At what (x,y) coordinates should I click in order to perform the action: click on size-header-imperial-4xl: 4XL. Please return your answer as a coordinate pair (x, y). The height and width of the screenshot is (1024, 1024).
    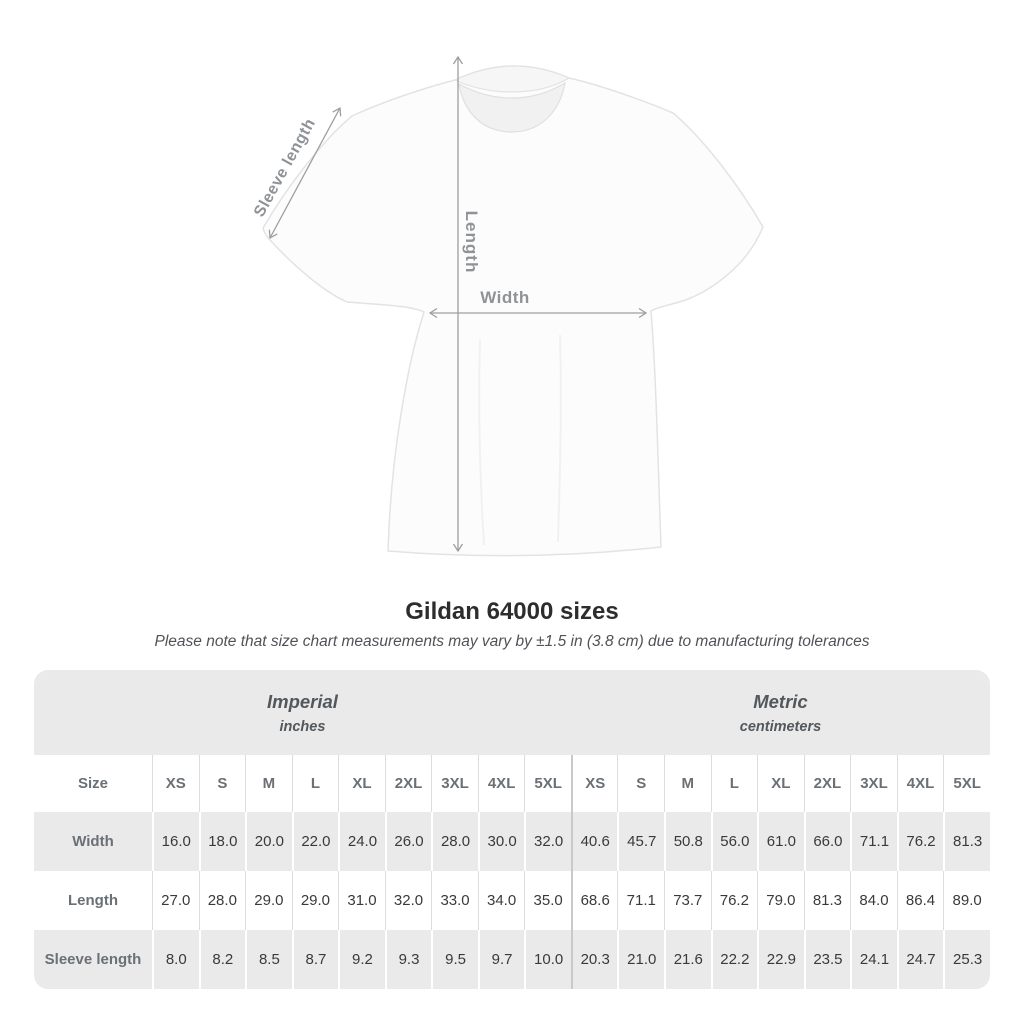
    Looking at the image, I should click on (501, 783).